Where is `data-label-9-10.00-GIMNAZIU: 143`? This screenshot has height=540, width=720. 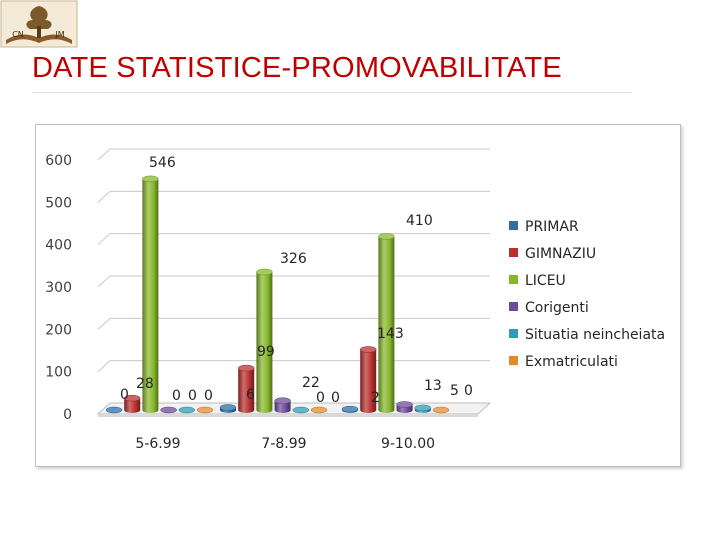
data-label-9-10.00-GIMNAZIU: 143 is located at coordinates (390, 334).